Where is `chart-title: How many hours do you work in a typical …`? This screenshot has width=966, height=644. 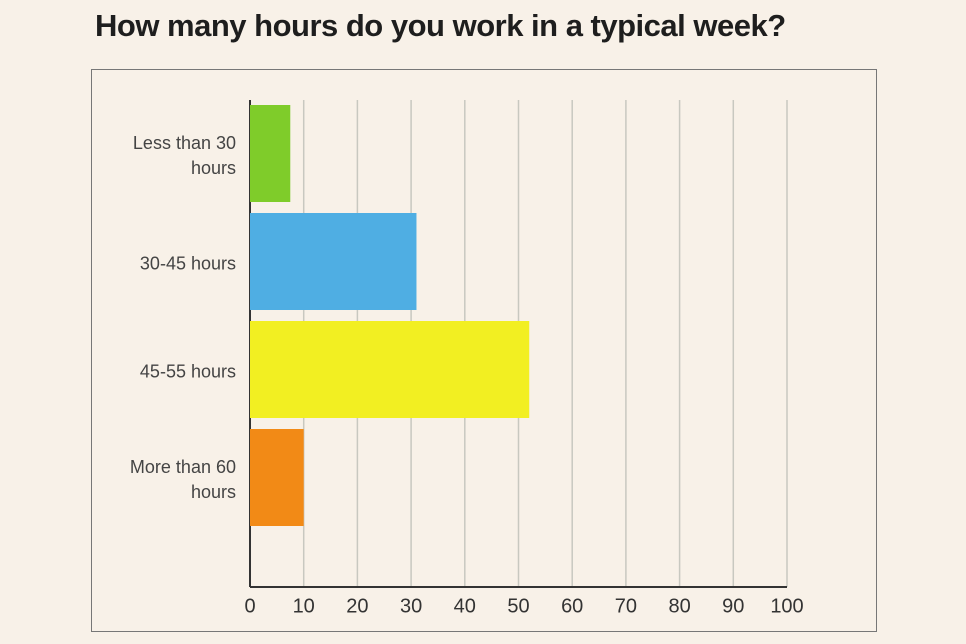 chart-title: How many hours do you work in a typical … is located at coordinates (440, 25).